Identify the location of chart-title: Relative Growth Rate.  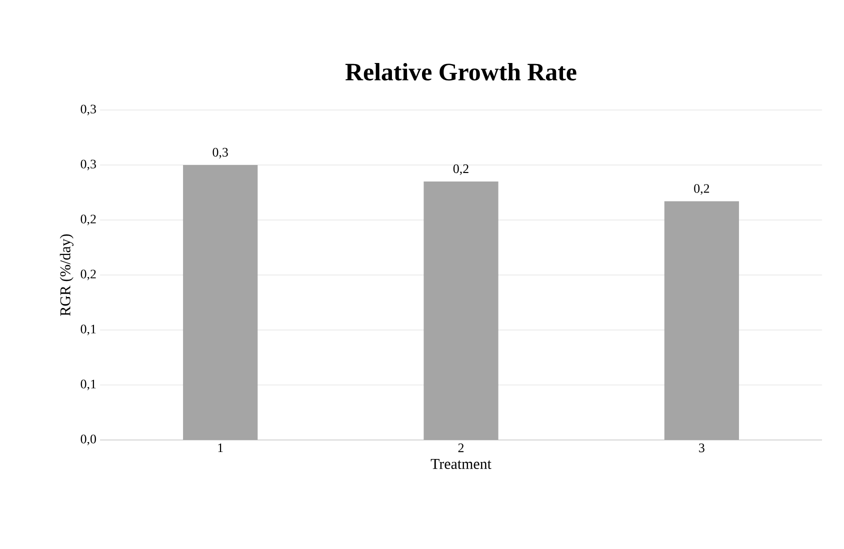
(460, 71).